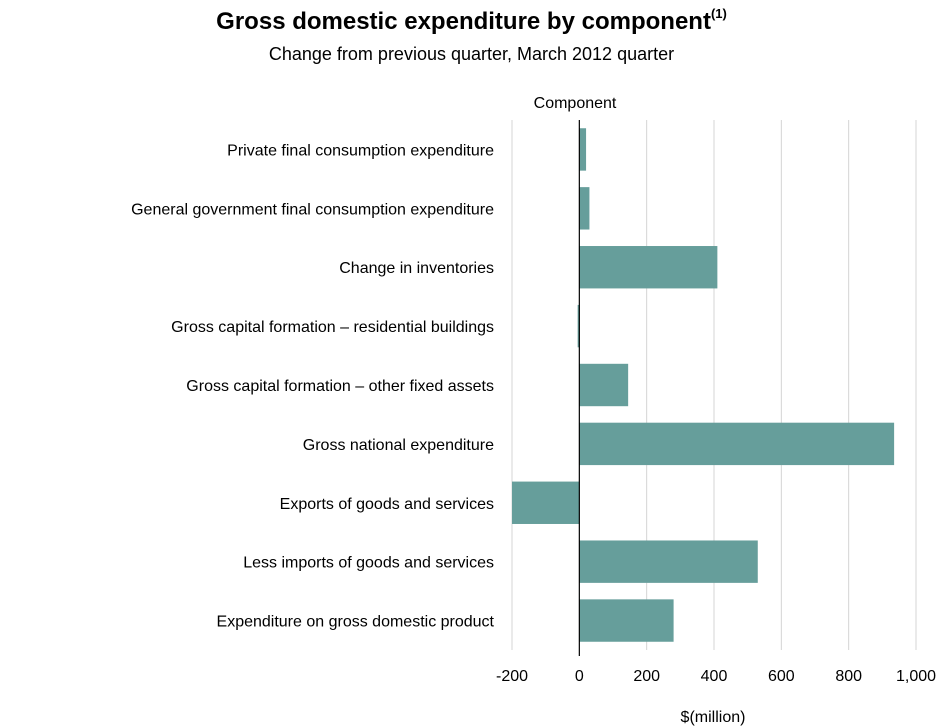 This screenshot has width=943, height=726. I want to click on chart-title-text: Gross domestic expenditure by component, so click(463, 21).